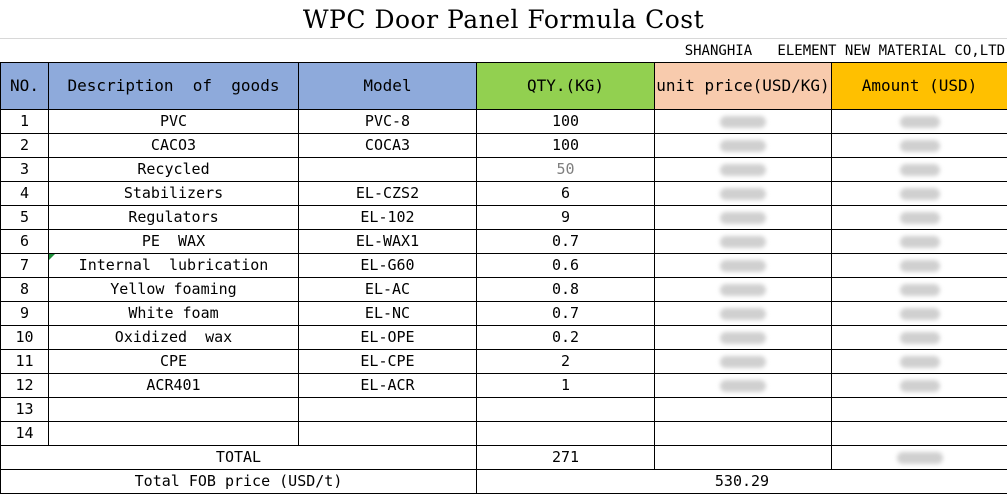 The image size is (1007, 494). Describe the element at coordinates (174, 146) in the screenshot. I see `row-description: CACO3` at that location.